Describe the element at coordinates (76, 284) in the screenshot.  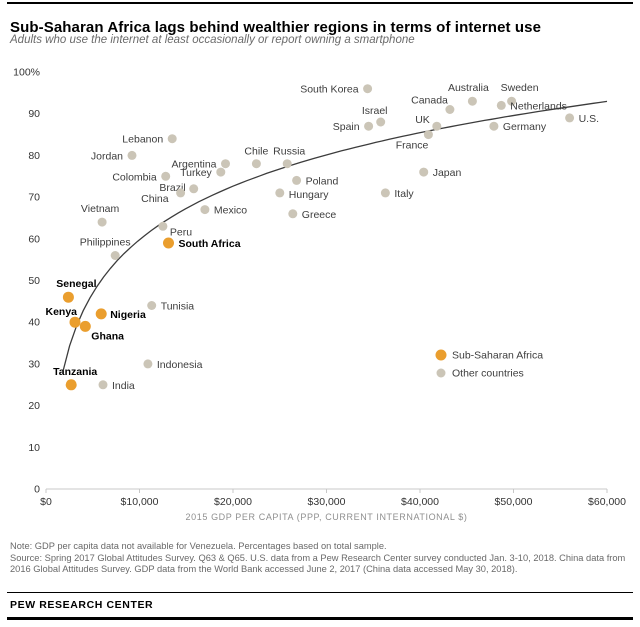
I see `data-label-senegal: Senegal` at that location.